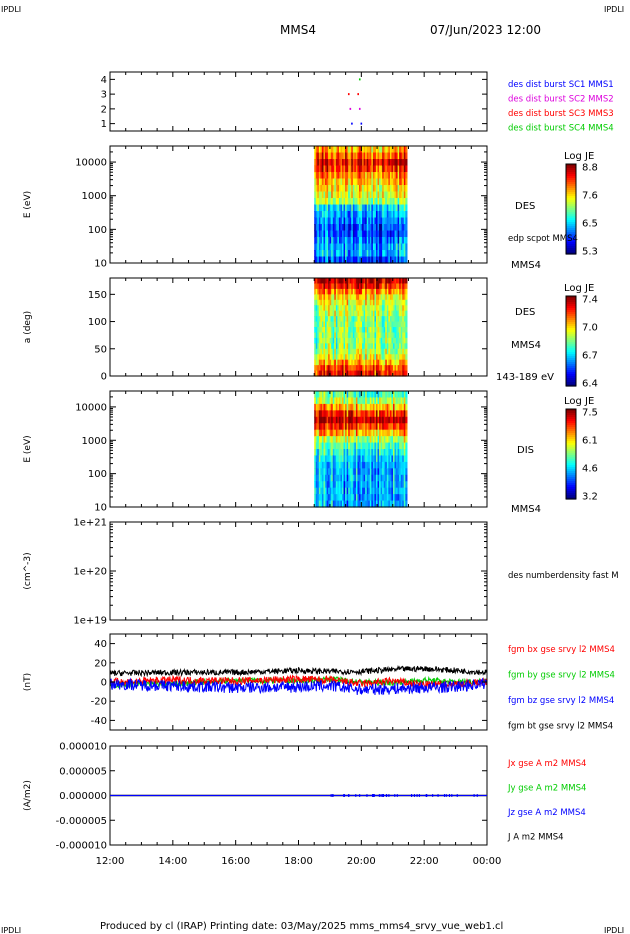 This screenshot has height=934, width=630. Describe the element at coordinates (590, 252) in the screenshot. I see `colorbar-tick-label: 5.3` at that location.